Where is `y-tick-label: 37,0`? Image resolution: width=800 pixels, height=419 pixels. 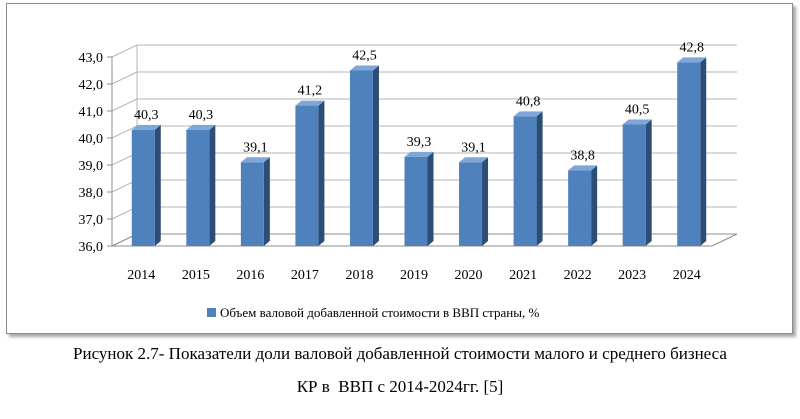
y-tick-label: 37,0 is located at coordinates (91, 220).